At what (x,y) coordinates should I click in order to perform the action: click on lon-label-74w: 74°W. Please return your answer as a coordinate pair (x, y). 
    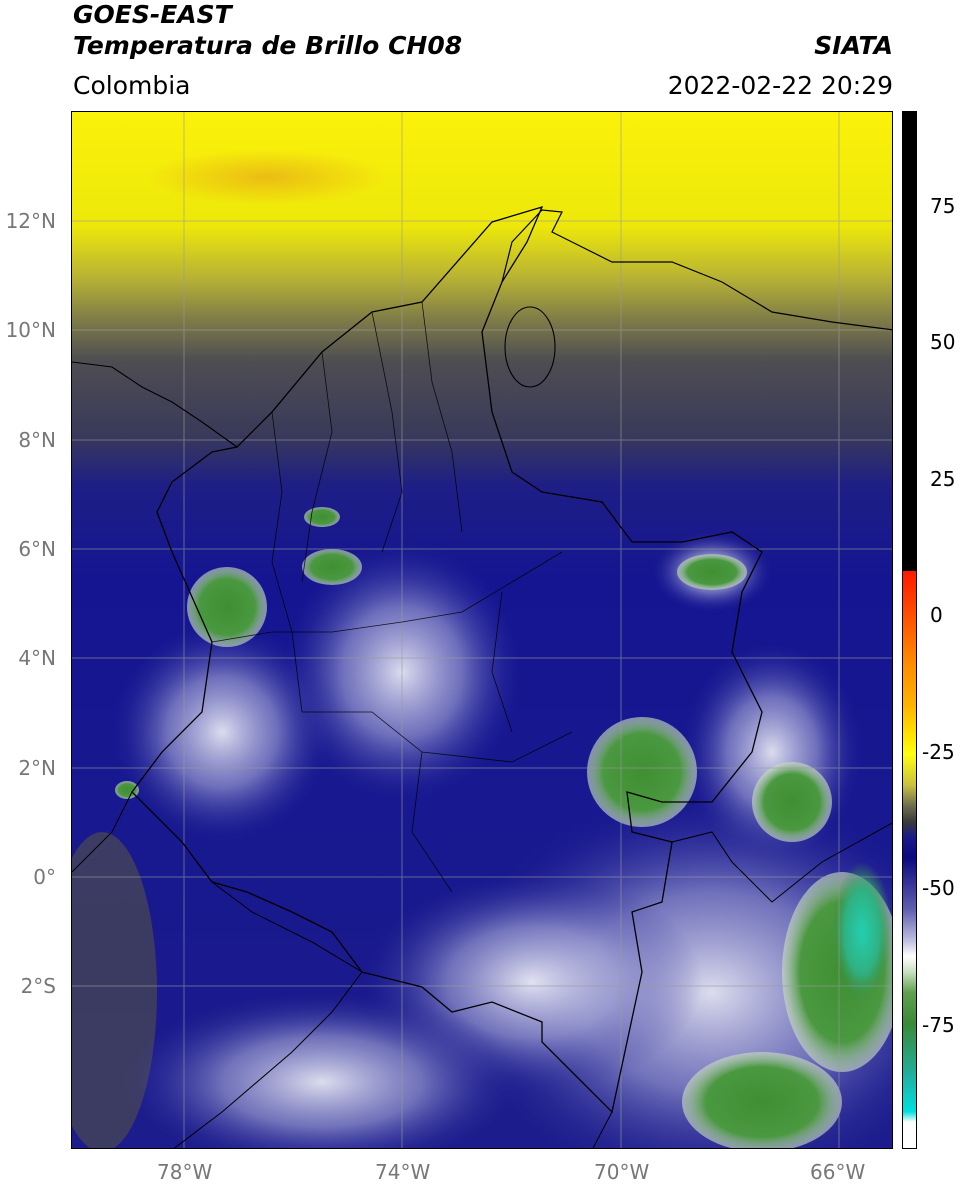
    Looking at the image, I should click on (403, 1172).